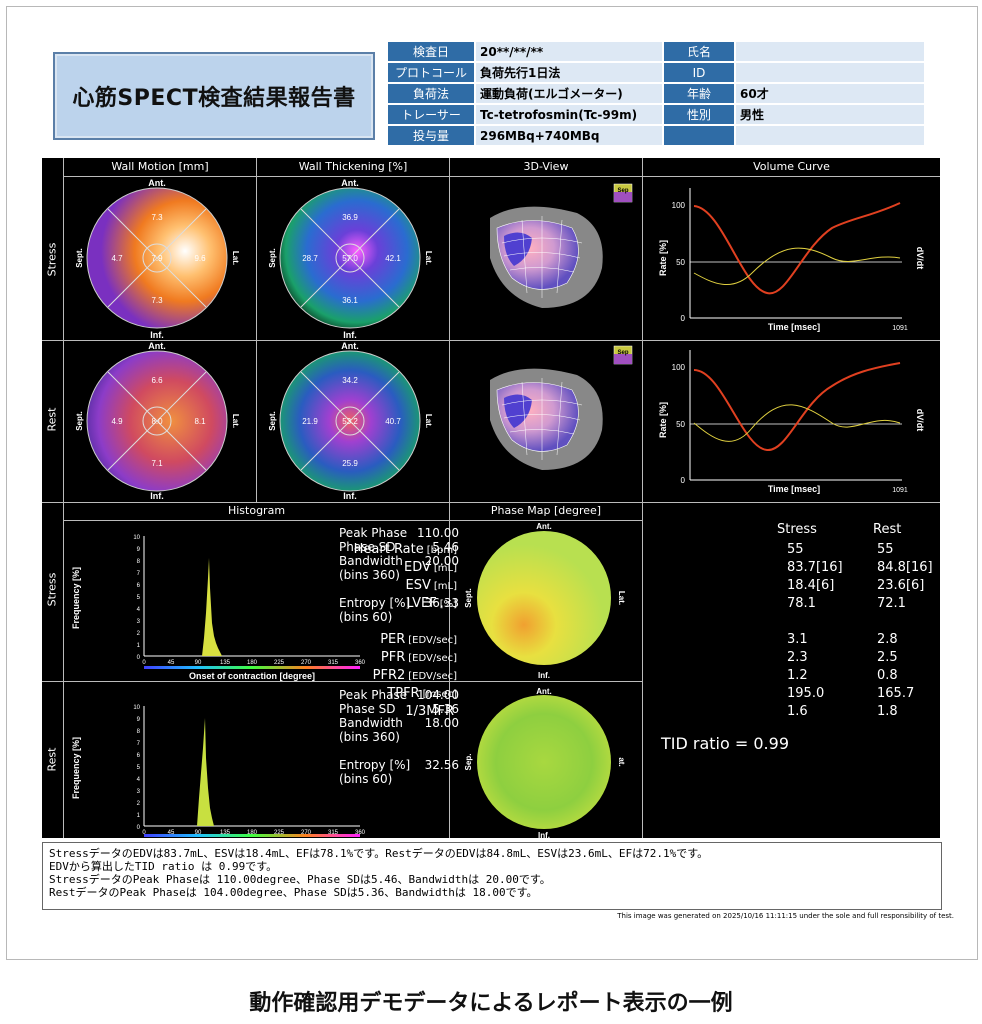 The height and width of the screenshot is (1024, 982). Describe the element at coordinates (256, 511) in the screenshot. I see `histogram-header: Histogram` at that location.